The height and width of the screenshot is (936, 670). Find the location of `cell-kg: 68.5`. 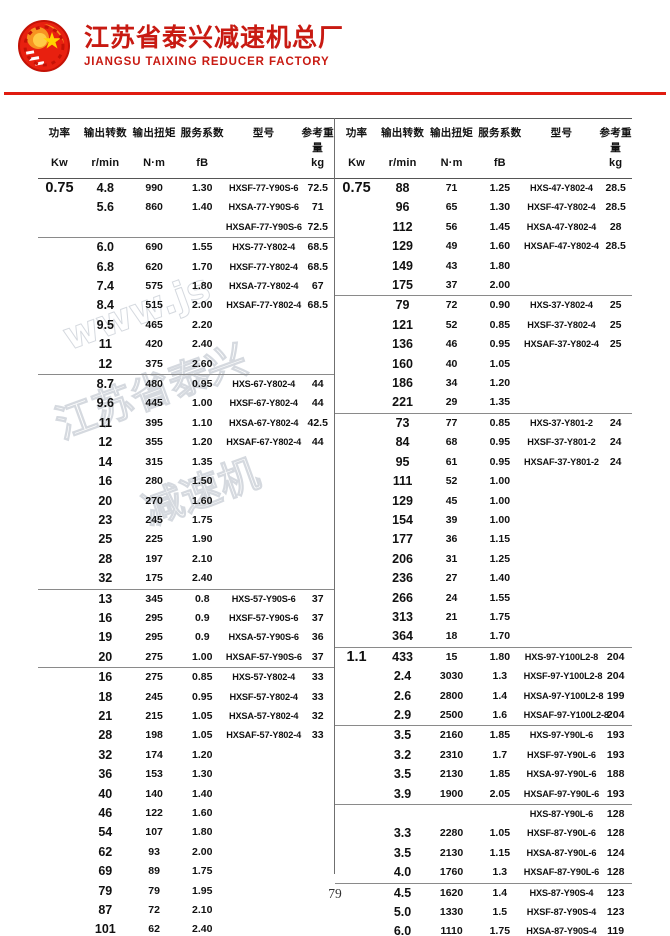

cell-kg: 68.5 is located at coordinates (317, 247).